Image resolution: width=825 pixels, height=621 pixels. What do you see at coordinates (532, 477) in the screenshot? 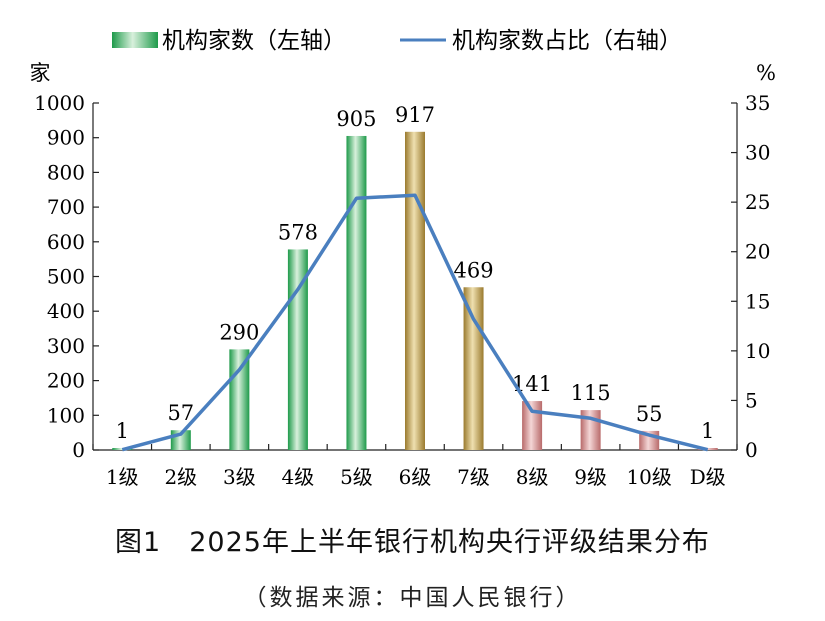
I see `x-tick-label: 8级` at bounding box center [532, 477].